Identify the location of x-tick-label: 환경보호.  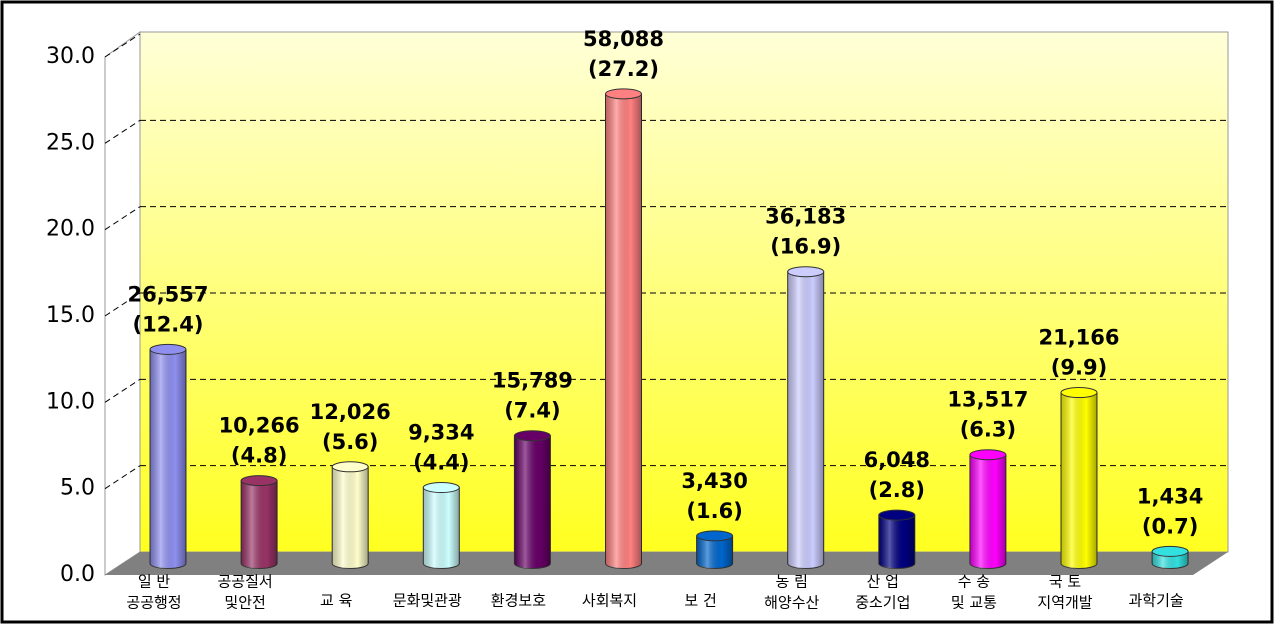
(518, 601).